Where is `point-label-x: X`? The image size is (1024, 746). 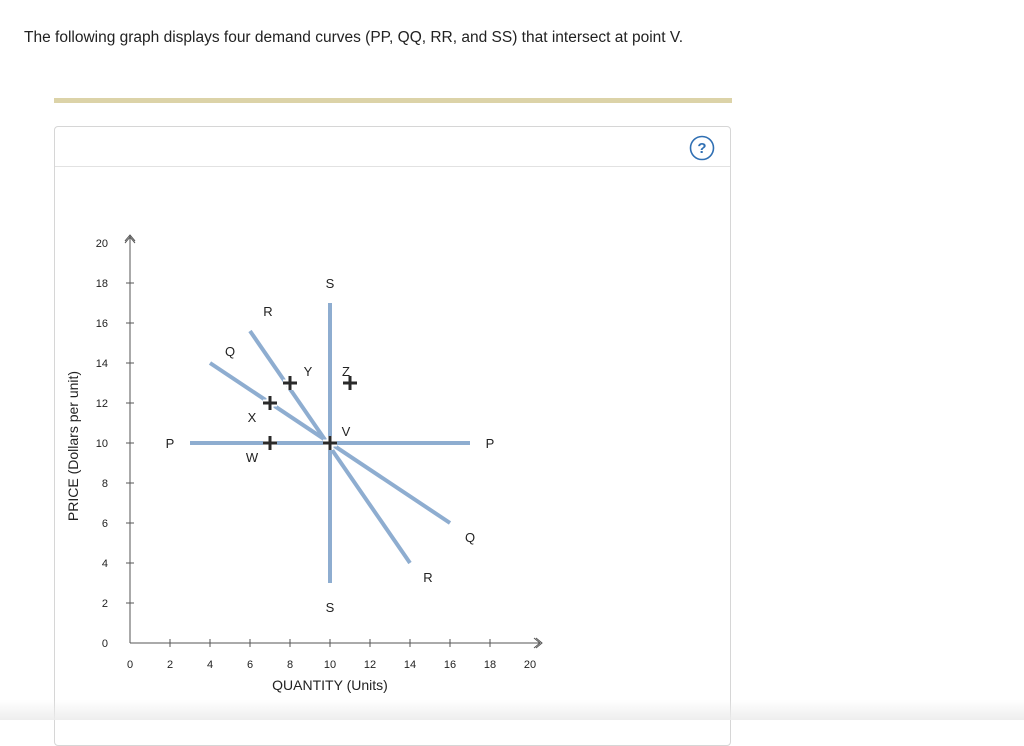
point-label-x: X is located at coordinates (252, 417).